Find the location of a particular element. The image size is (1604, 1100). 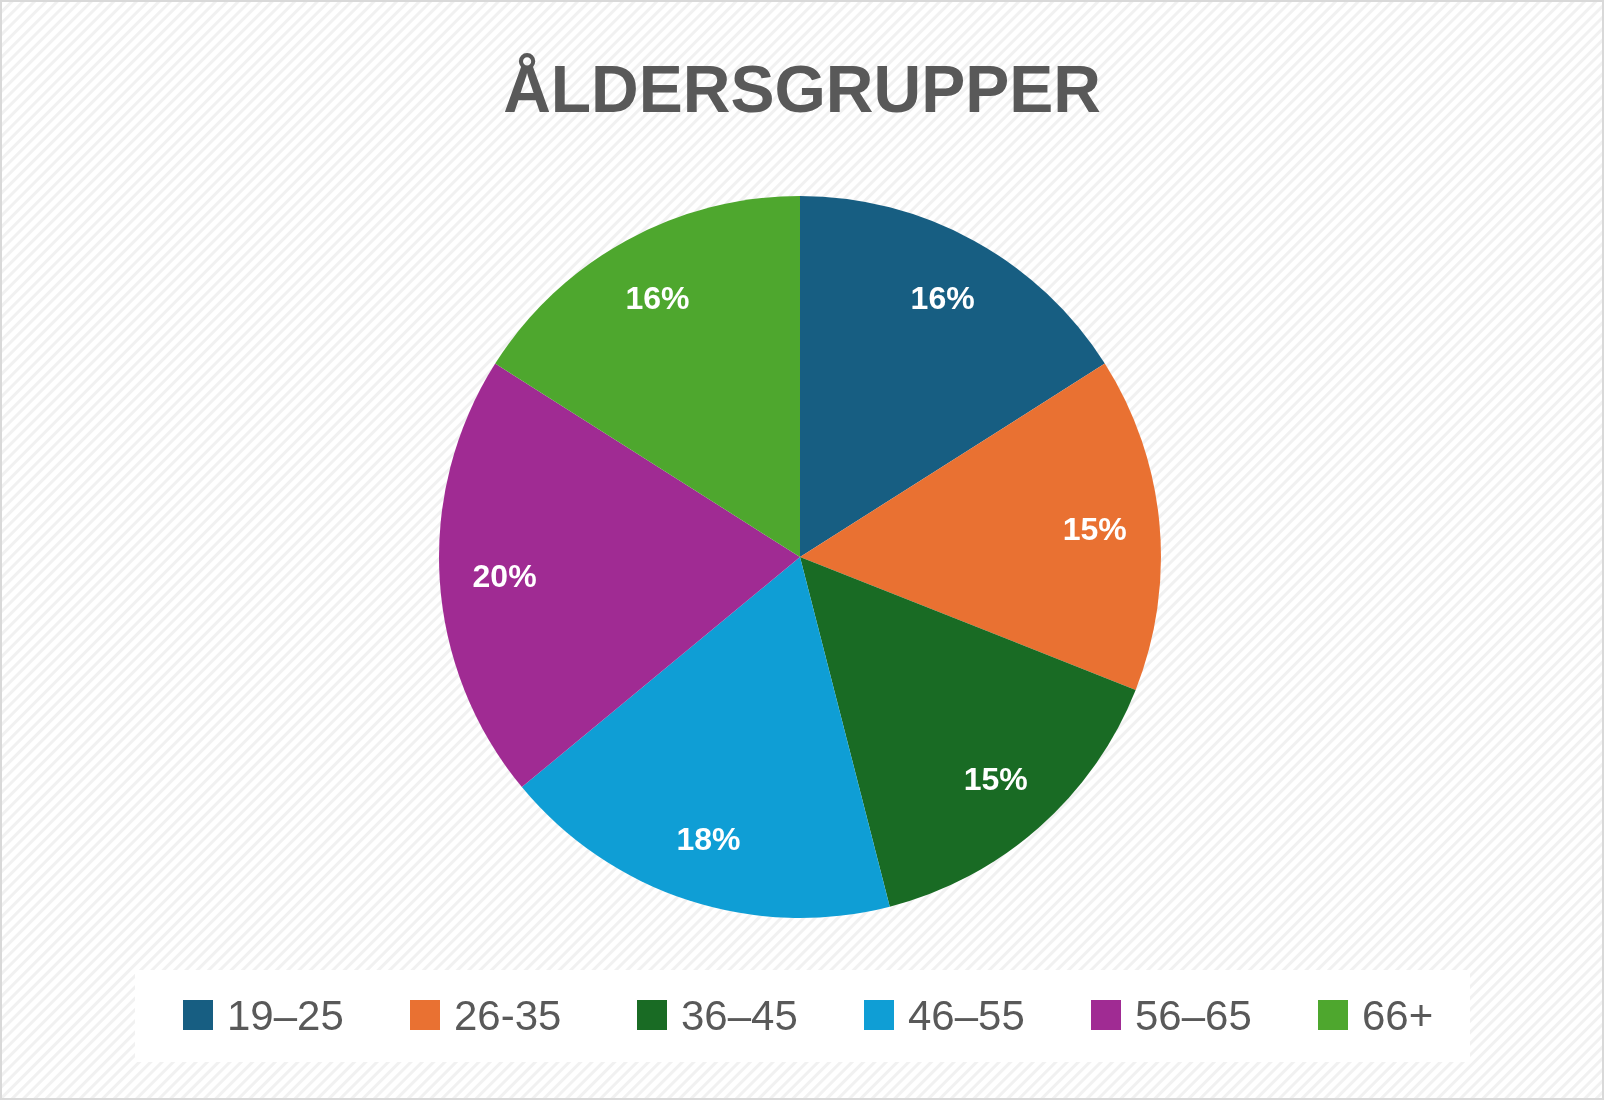

legend-label: 66+ is located at coordinates (1398, 1015).